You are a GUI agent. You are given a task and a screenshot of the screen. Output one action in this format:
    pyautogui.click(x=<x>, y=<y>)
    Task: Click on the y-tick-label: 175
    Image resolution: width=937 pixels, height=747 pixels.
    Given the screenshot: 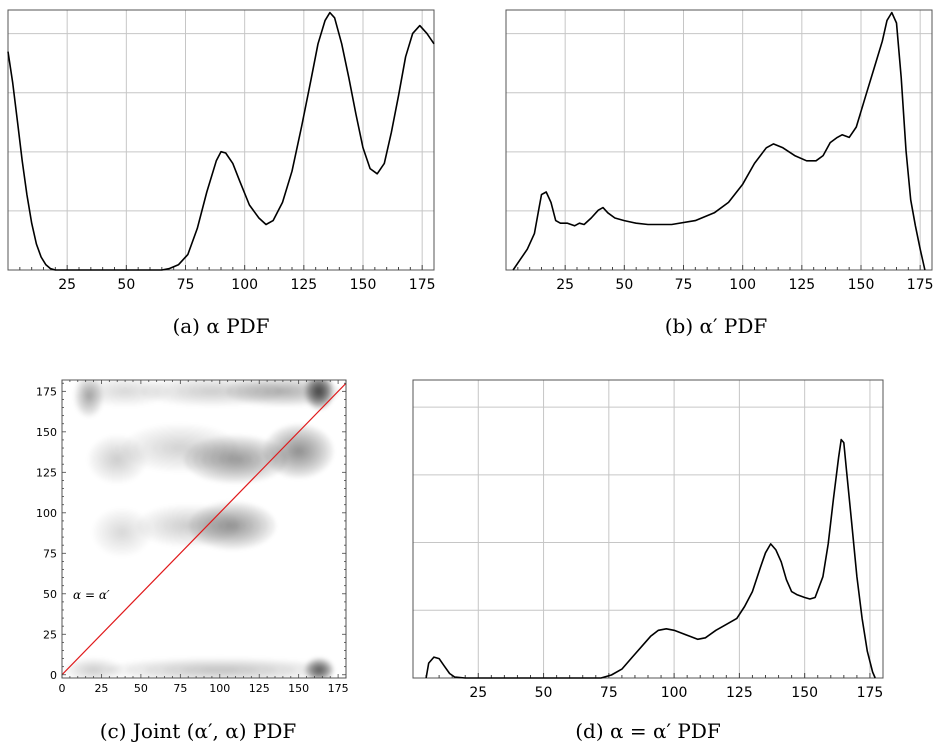 What is the action you would take?
    pyautogui.click(x=46, y=391)
    